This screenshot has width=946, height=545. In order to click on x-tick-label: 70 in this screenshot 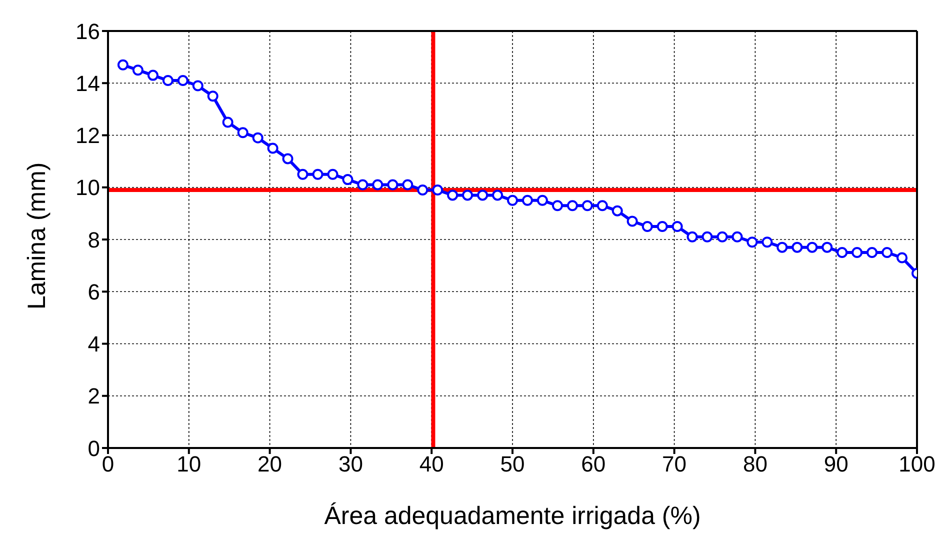, I will do `click(674, 464)`.